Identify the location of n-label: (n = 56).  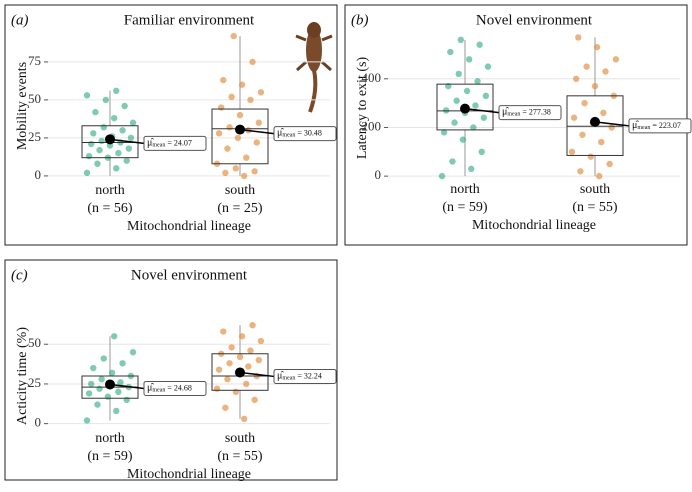
(110, 208).